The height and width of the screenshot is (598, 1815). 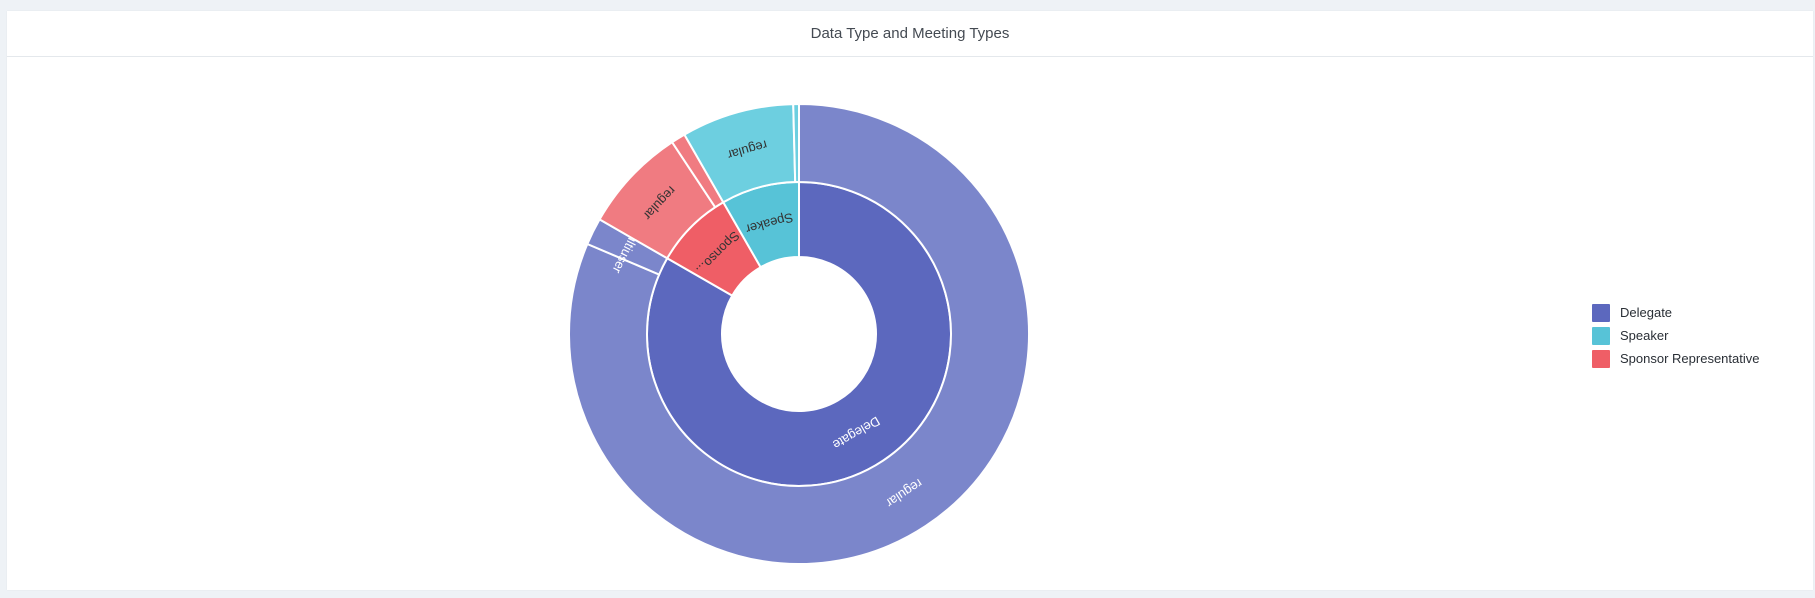 I want to click on legend-item-sponsor-representative: Sponsor Representative, so click(x=1675, y=358).